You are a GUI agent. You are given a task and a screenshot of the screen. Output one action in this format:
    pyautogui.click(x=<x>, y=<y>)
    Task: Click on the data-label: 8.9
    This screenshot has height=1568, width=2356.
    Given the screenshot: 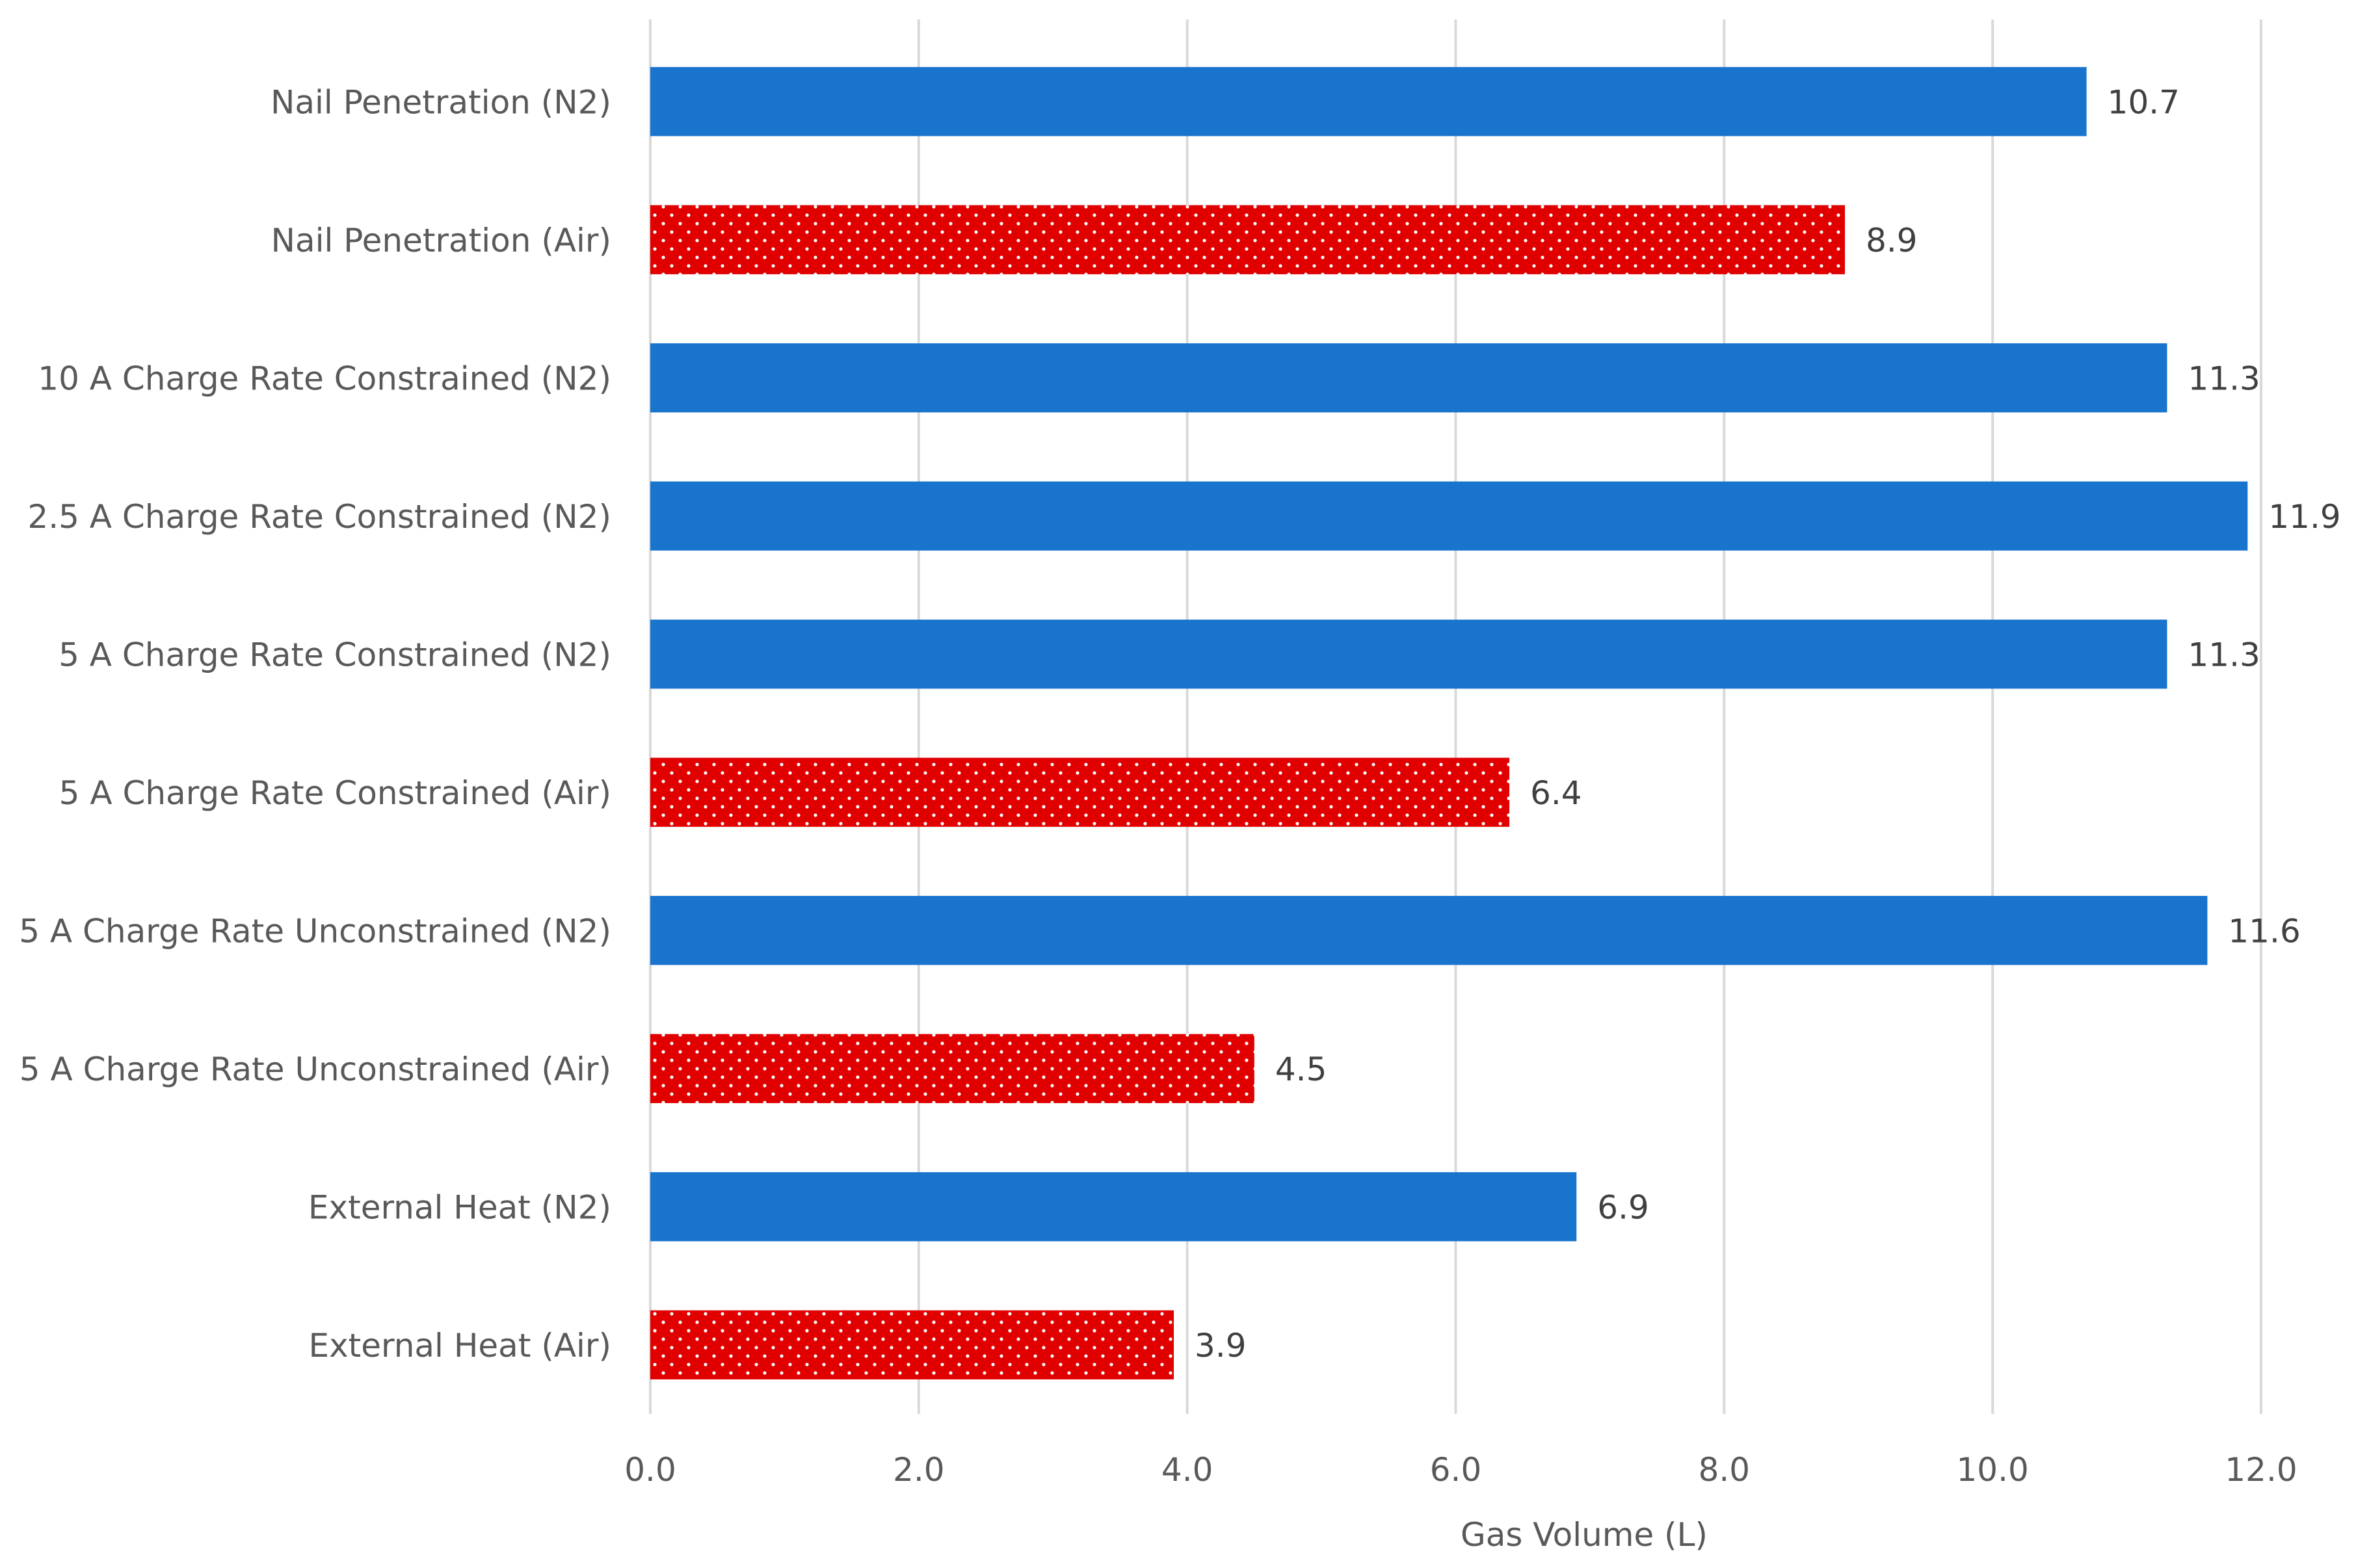 What is the action you would take?
    pyautogui.click(x=1892, y=240)
    